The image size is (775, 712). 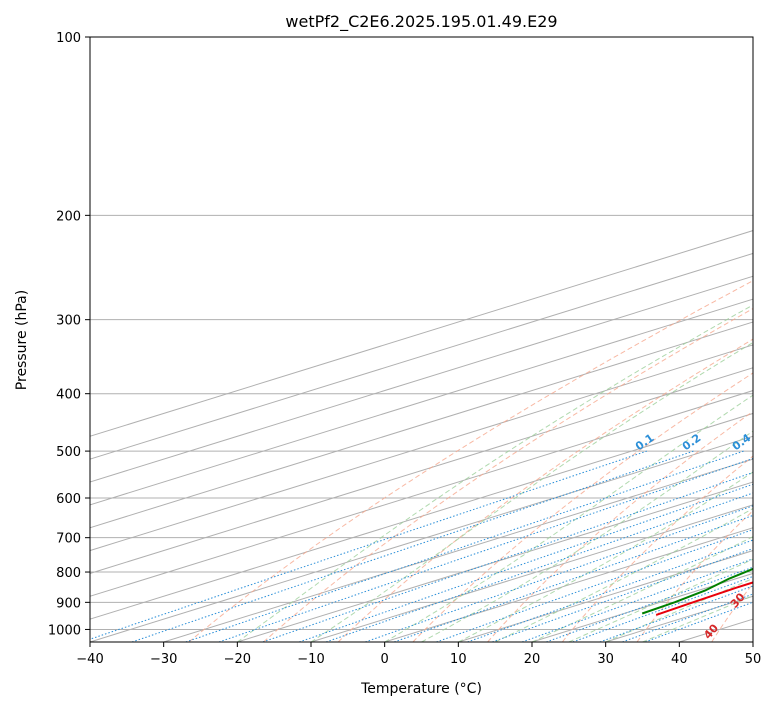 I want to click on x-tick-label: −20, so click(x=237, y=659).